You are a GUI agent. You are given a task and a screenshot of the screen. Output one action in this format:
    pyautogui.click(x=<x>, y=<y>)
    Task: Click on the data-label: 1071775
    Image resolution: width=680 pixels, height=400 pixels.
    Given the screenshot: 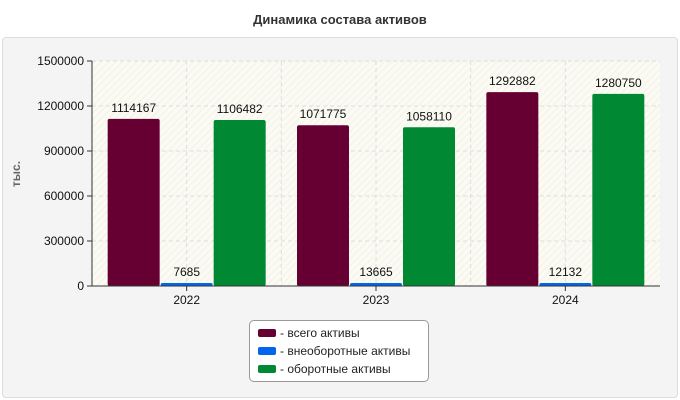 What is the action you would take?
    pyautogui.click(x=323, y=114)
    